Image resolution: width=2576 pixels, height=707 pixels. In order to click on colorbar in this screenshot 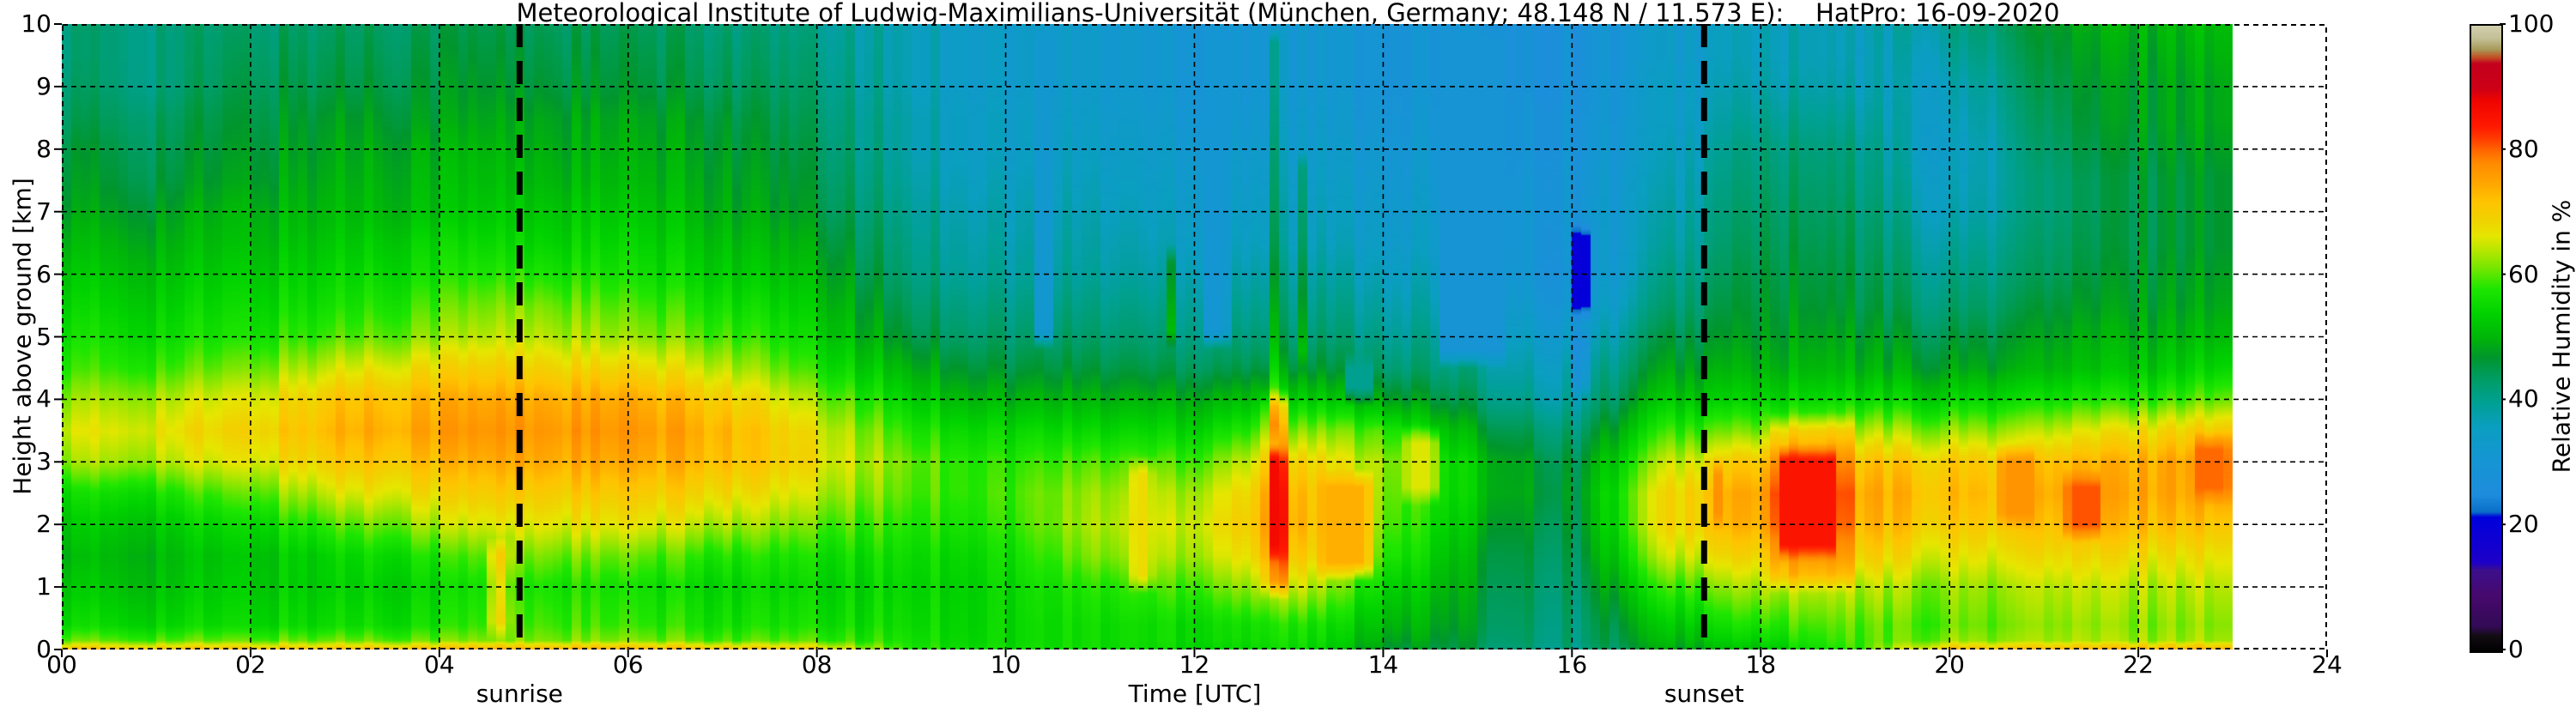, I will do `click(2486, 338)`.